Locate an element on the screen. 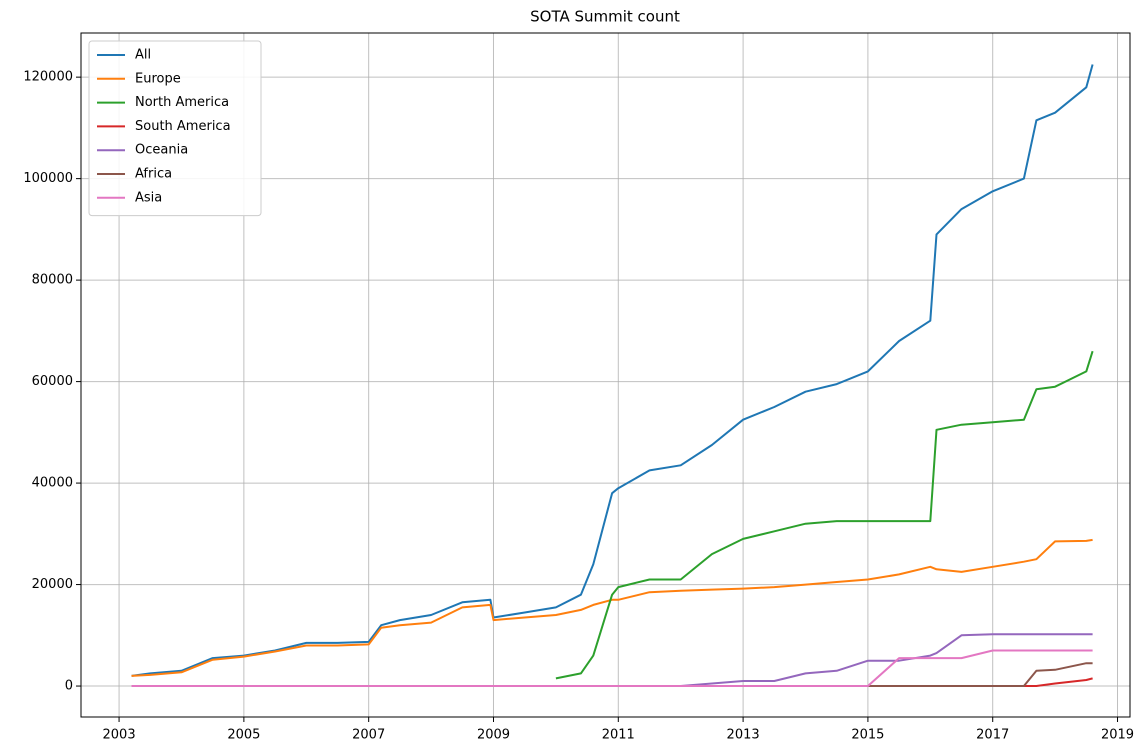  y-tick-label: 20000 is located at coordinates (52, 584).